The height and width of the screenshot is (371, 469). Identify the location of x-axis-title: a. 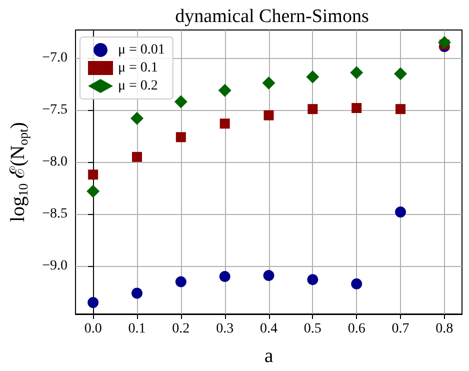
(269, 356).